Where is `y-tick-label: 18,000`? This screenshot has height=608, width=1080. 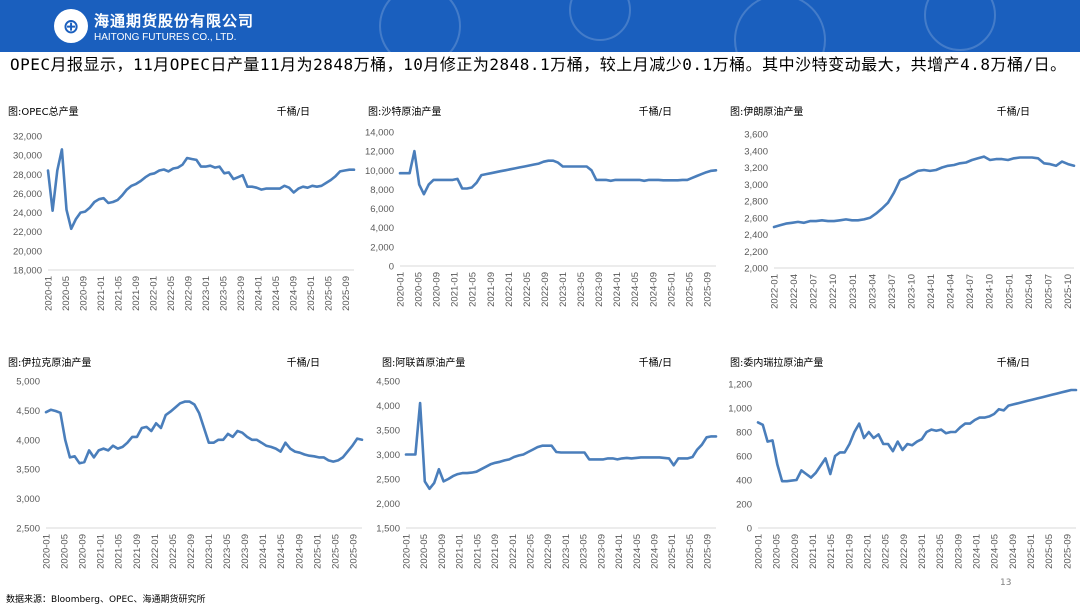 y-tick-label: 18,000 is located at coordinates (27, 271).